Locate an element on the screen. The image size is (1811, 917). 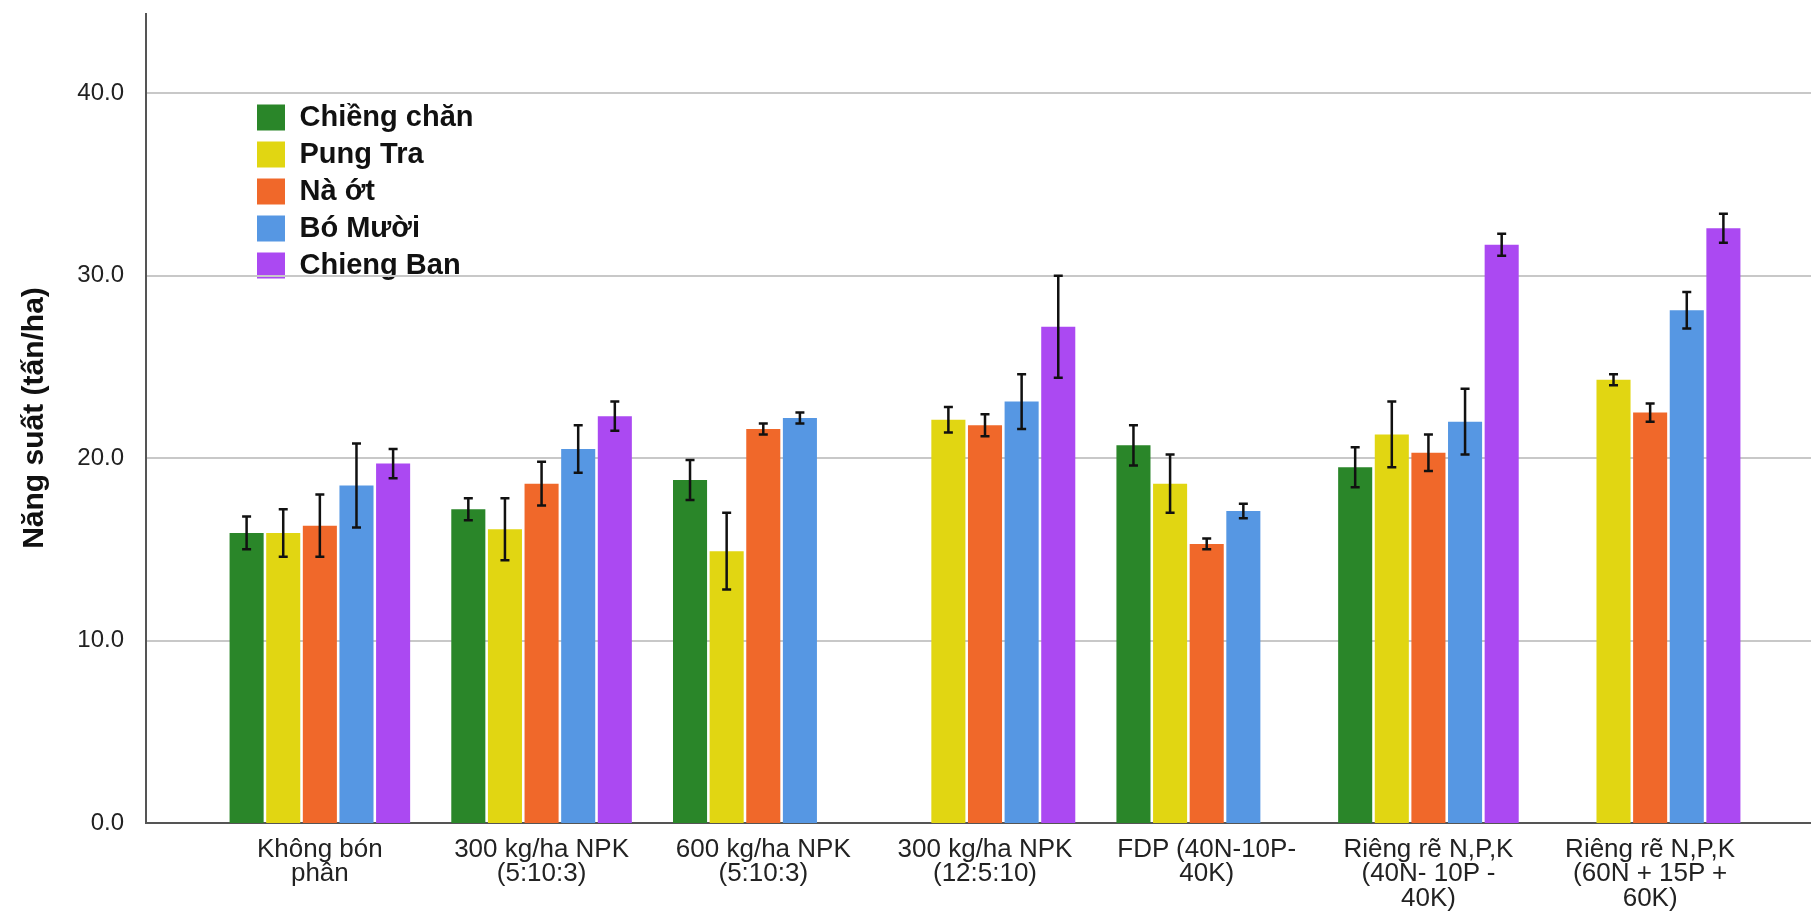
x-tick-label: FDP (40N-10P-40K) is located at coordinates (1207, 860).